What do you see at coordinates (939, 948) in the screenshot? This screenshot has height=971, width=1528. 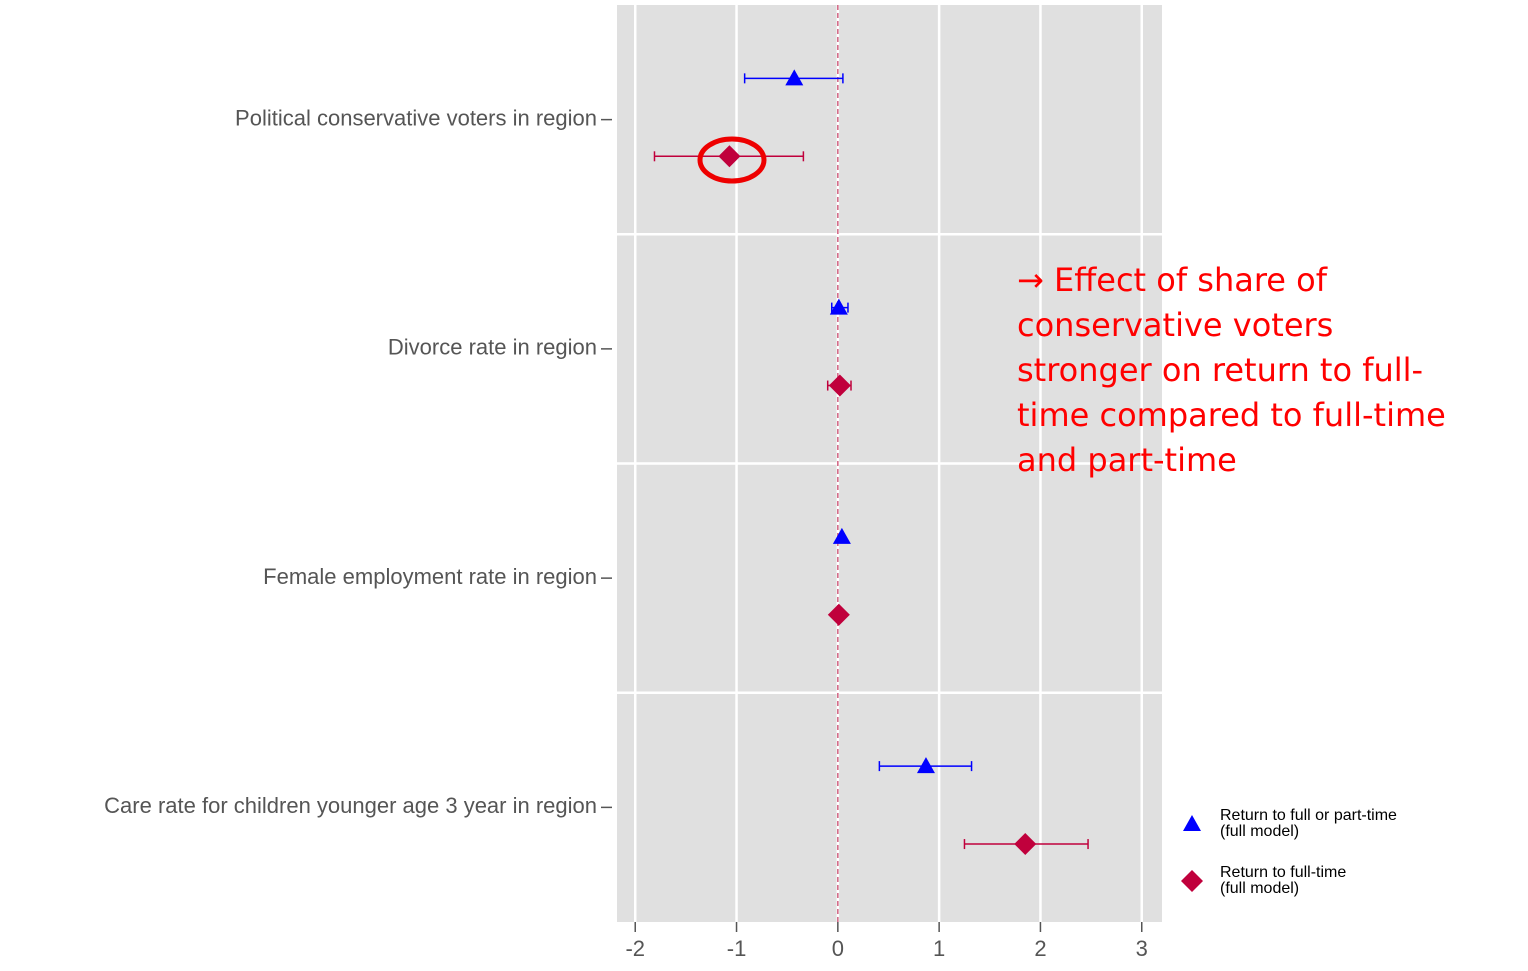 I see `x-tick-label: 1` at bounding box center [939, 948].